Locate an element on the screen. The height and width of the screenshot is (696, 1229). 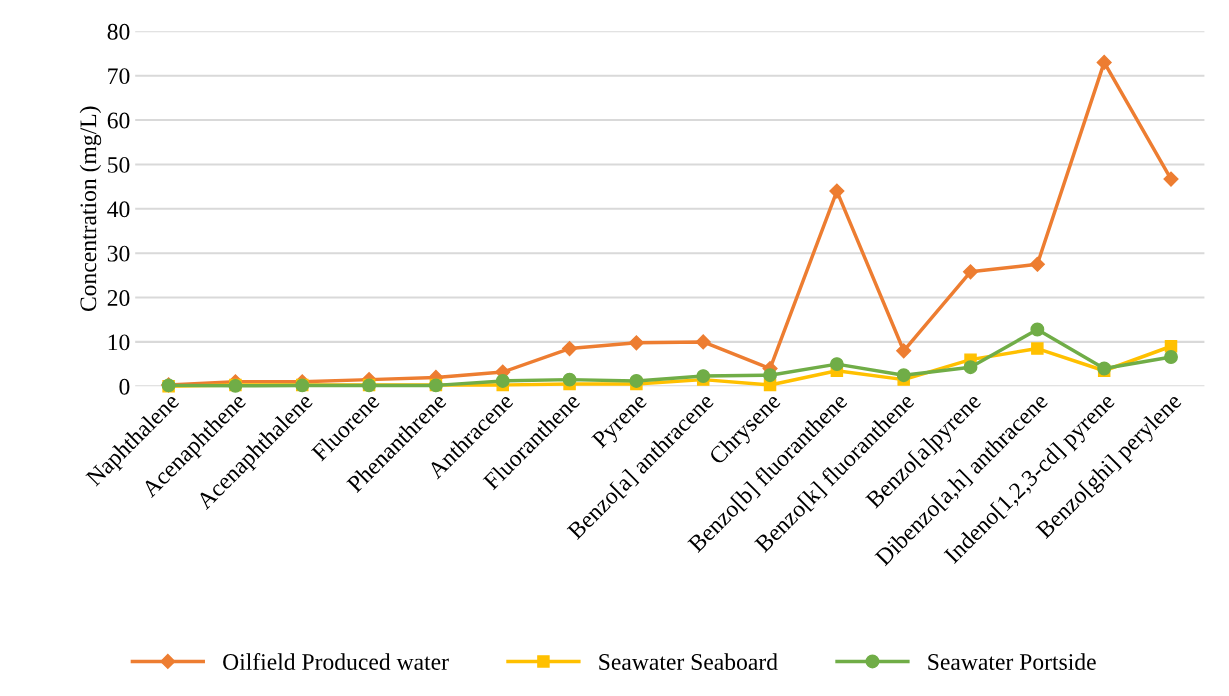
y-tick-label: 40 is located at coordinates (118, 209).